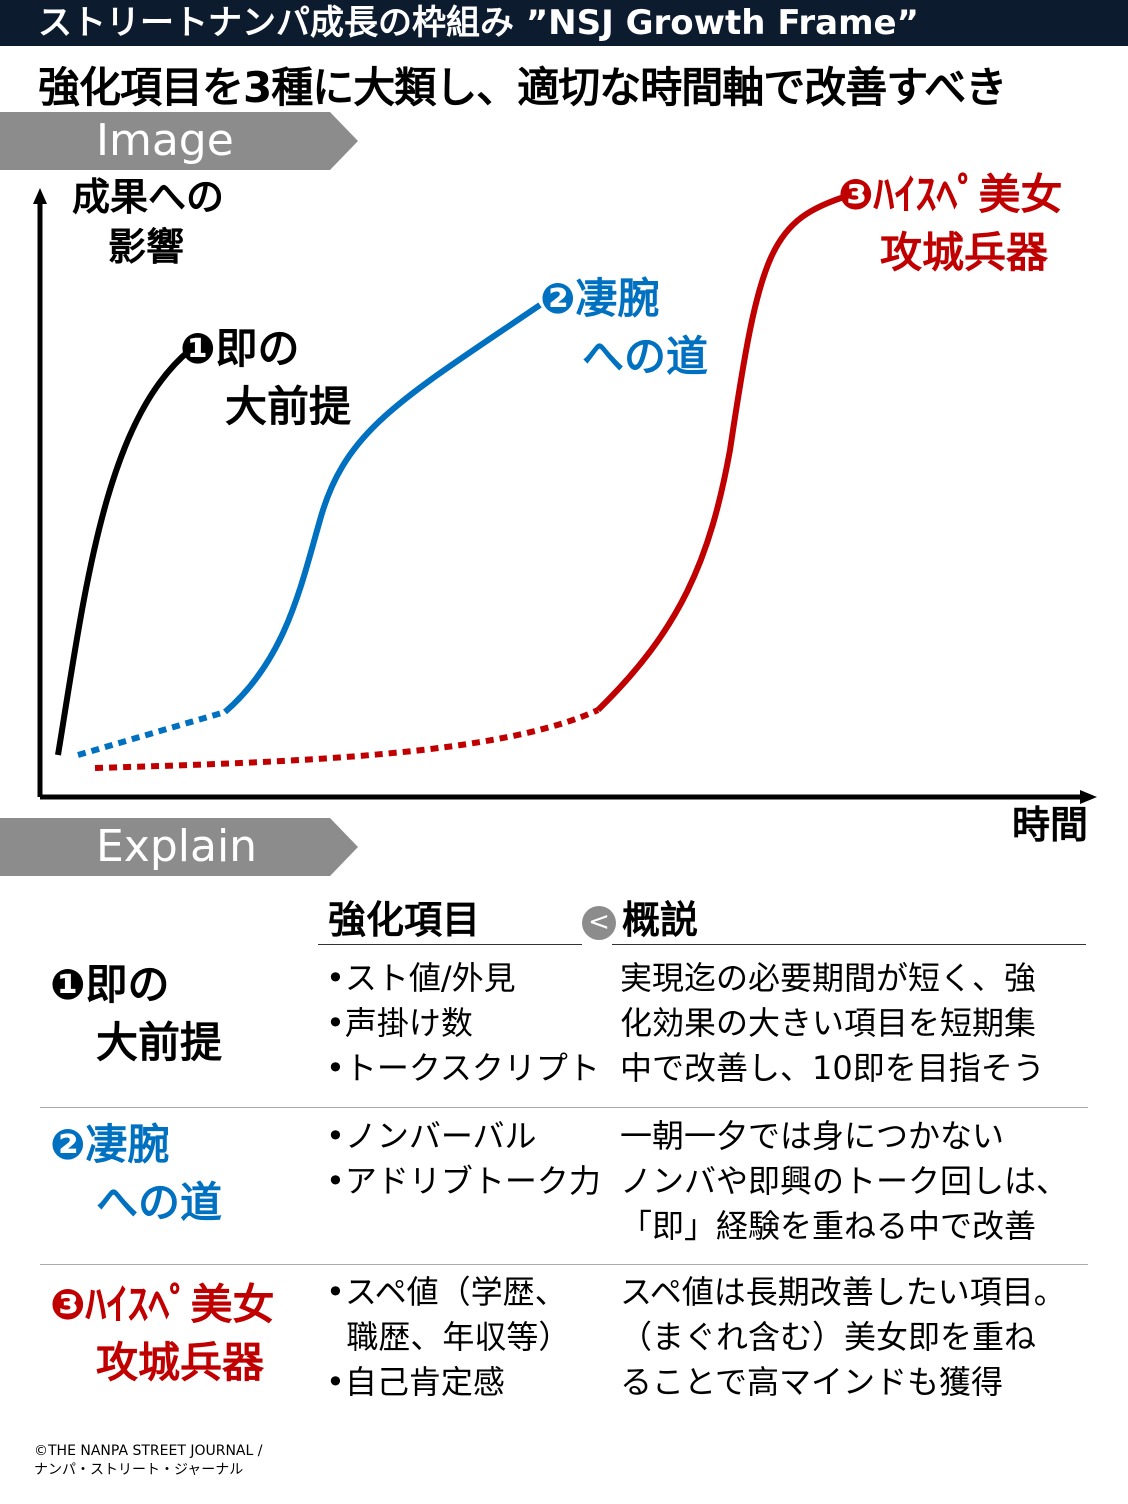  Describe the element at coordinates (146, 247) in the screenshot. I see `y-axis-label-2: 影響` at that location.